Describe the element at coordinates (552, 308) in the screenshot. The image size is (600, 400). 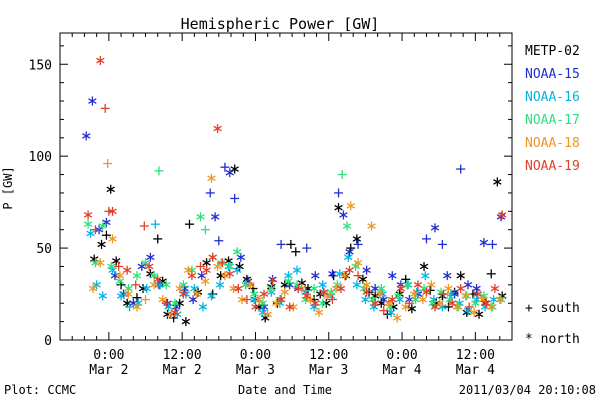
I see `marker-legend-south: + south` at that location.